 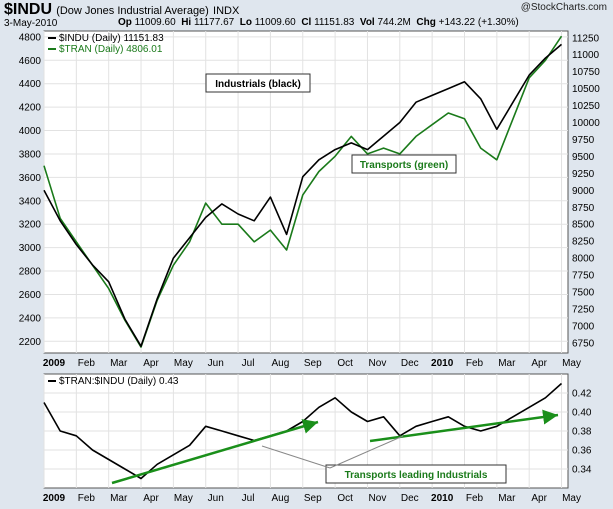 What do you see at coordinates (583, 174) in the screenshot?
I see `right-axis-tick-label: 9250` at bounding box center [583, 174].